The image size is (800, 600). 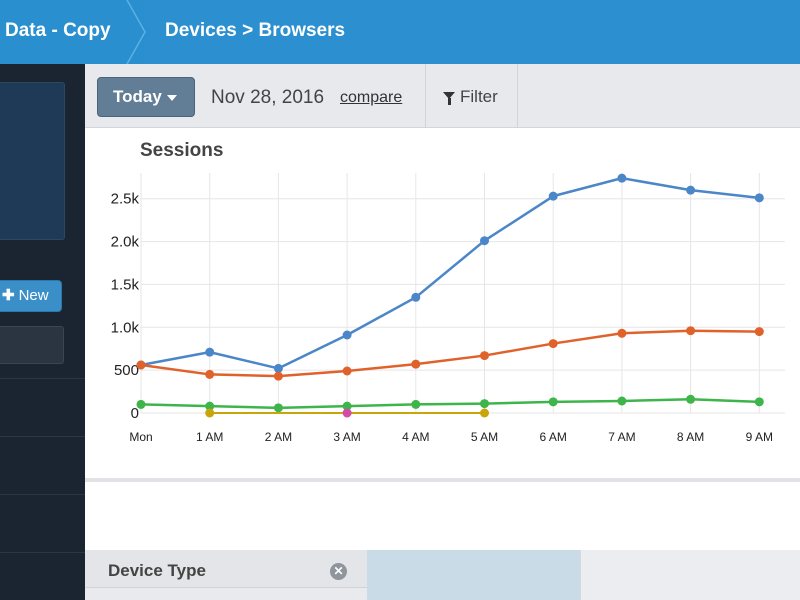 What do you see at coordinates (346, 437) in the screenshot?
I see `x-tick-label: 3 AM` at bounding box center [346, 437].